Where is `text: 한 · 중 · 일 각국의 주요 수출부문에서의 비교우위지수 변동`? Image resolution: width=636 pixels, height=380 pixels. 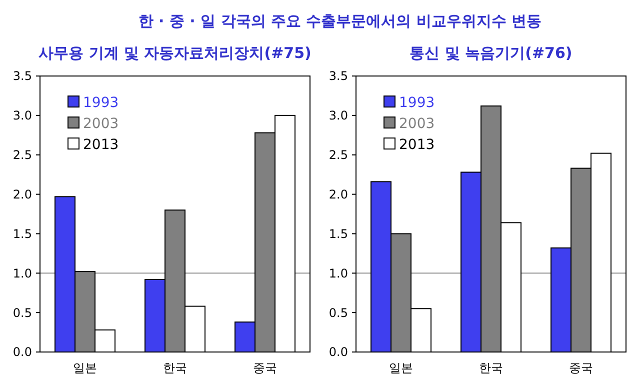 text: 한 · 중 · 일 각국의 주요 수출부문에서의 비교우위지수 변동 is located at coordinates (340, 21).